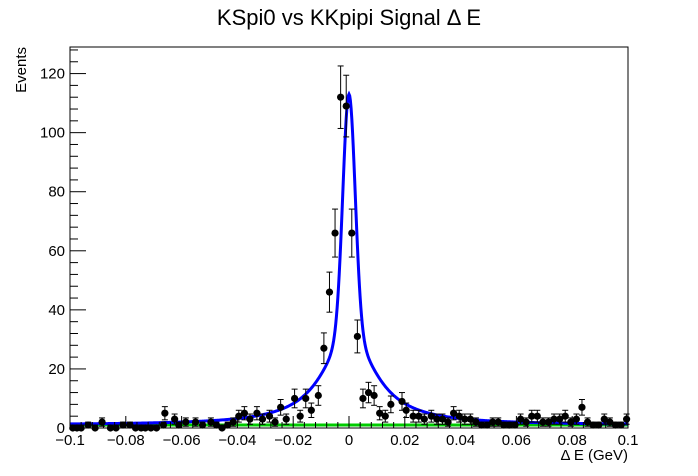 This screenshot has height=476, width=698. Describe the element at coordinates (572, 440) in the screenshot. I see `x-tick-label: 0.08` at that location.